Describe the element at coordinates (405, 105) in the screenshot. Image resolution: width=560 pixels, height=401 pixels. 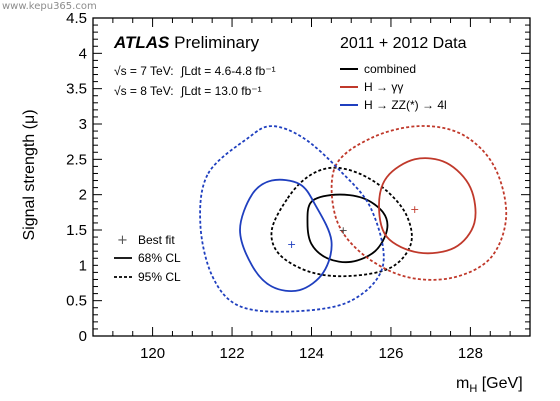
I see `legend-label-zz: H → ZZ(*) → 4l` at that location.